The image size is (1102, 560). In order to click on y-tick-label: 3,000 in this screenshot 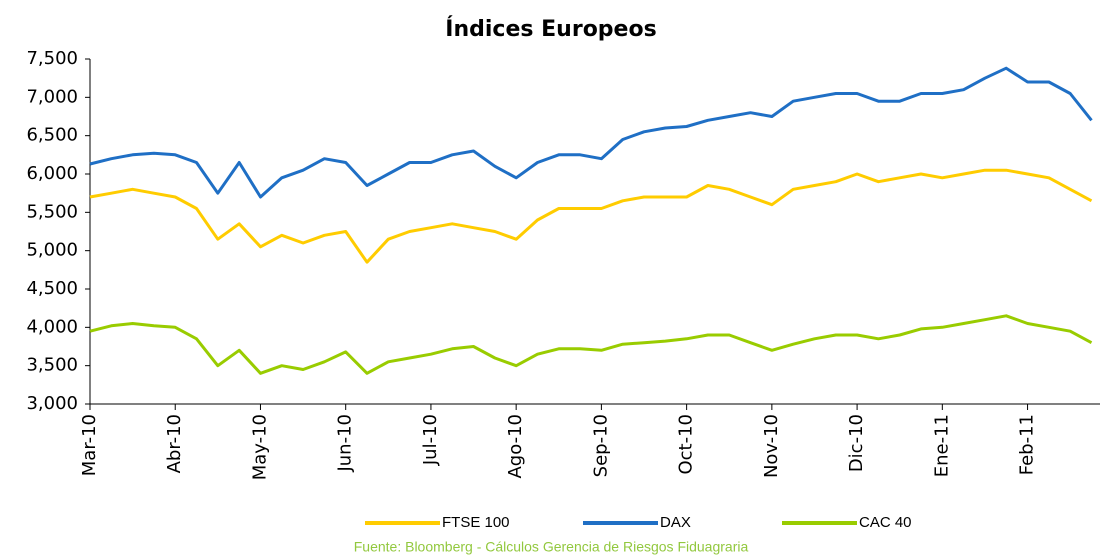, I will do `click(52, 403)`.